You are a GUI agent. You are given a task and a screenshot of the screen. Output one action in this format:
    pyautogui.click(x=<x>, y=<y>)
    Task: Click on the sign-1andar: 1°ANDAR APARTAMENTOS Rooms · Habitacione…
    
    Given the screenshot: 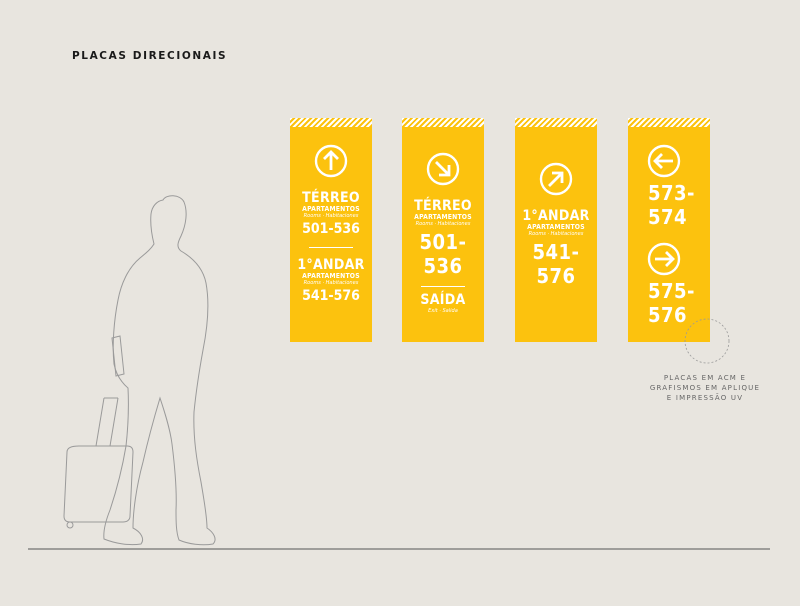 What is the action you would take?
    pyautogui.click(x=556, y=230)
    